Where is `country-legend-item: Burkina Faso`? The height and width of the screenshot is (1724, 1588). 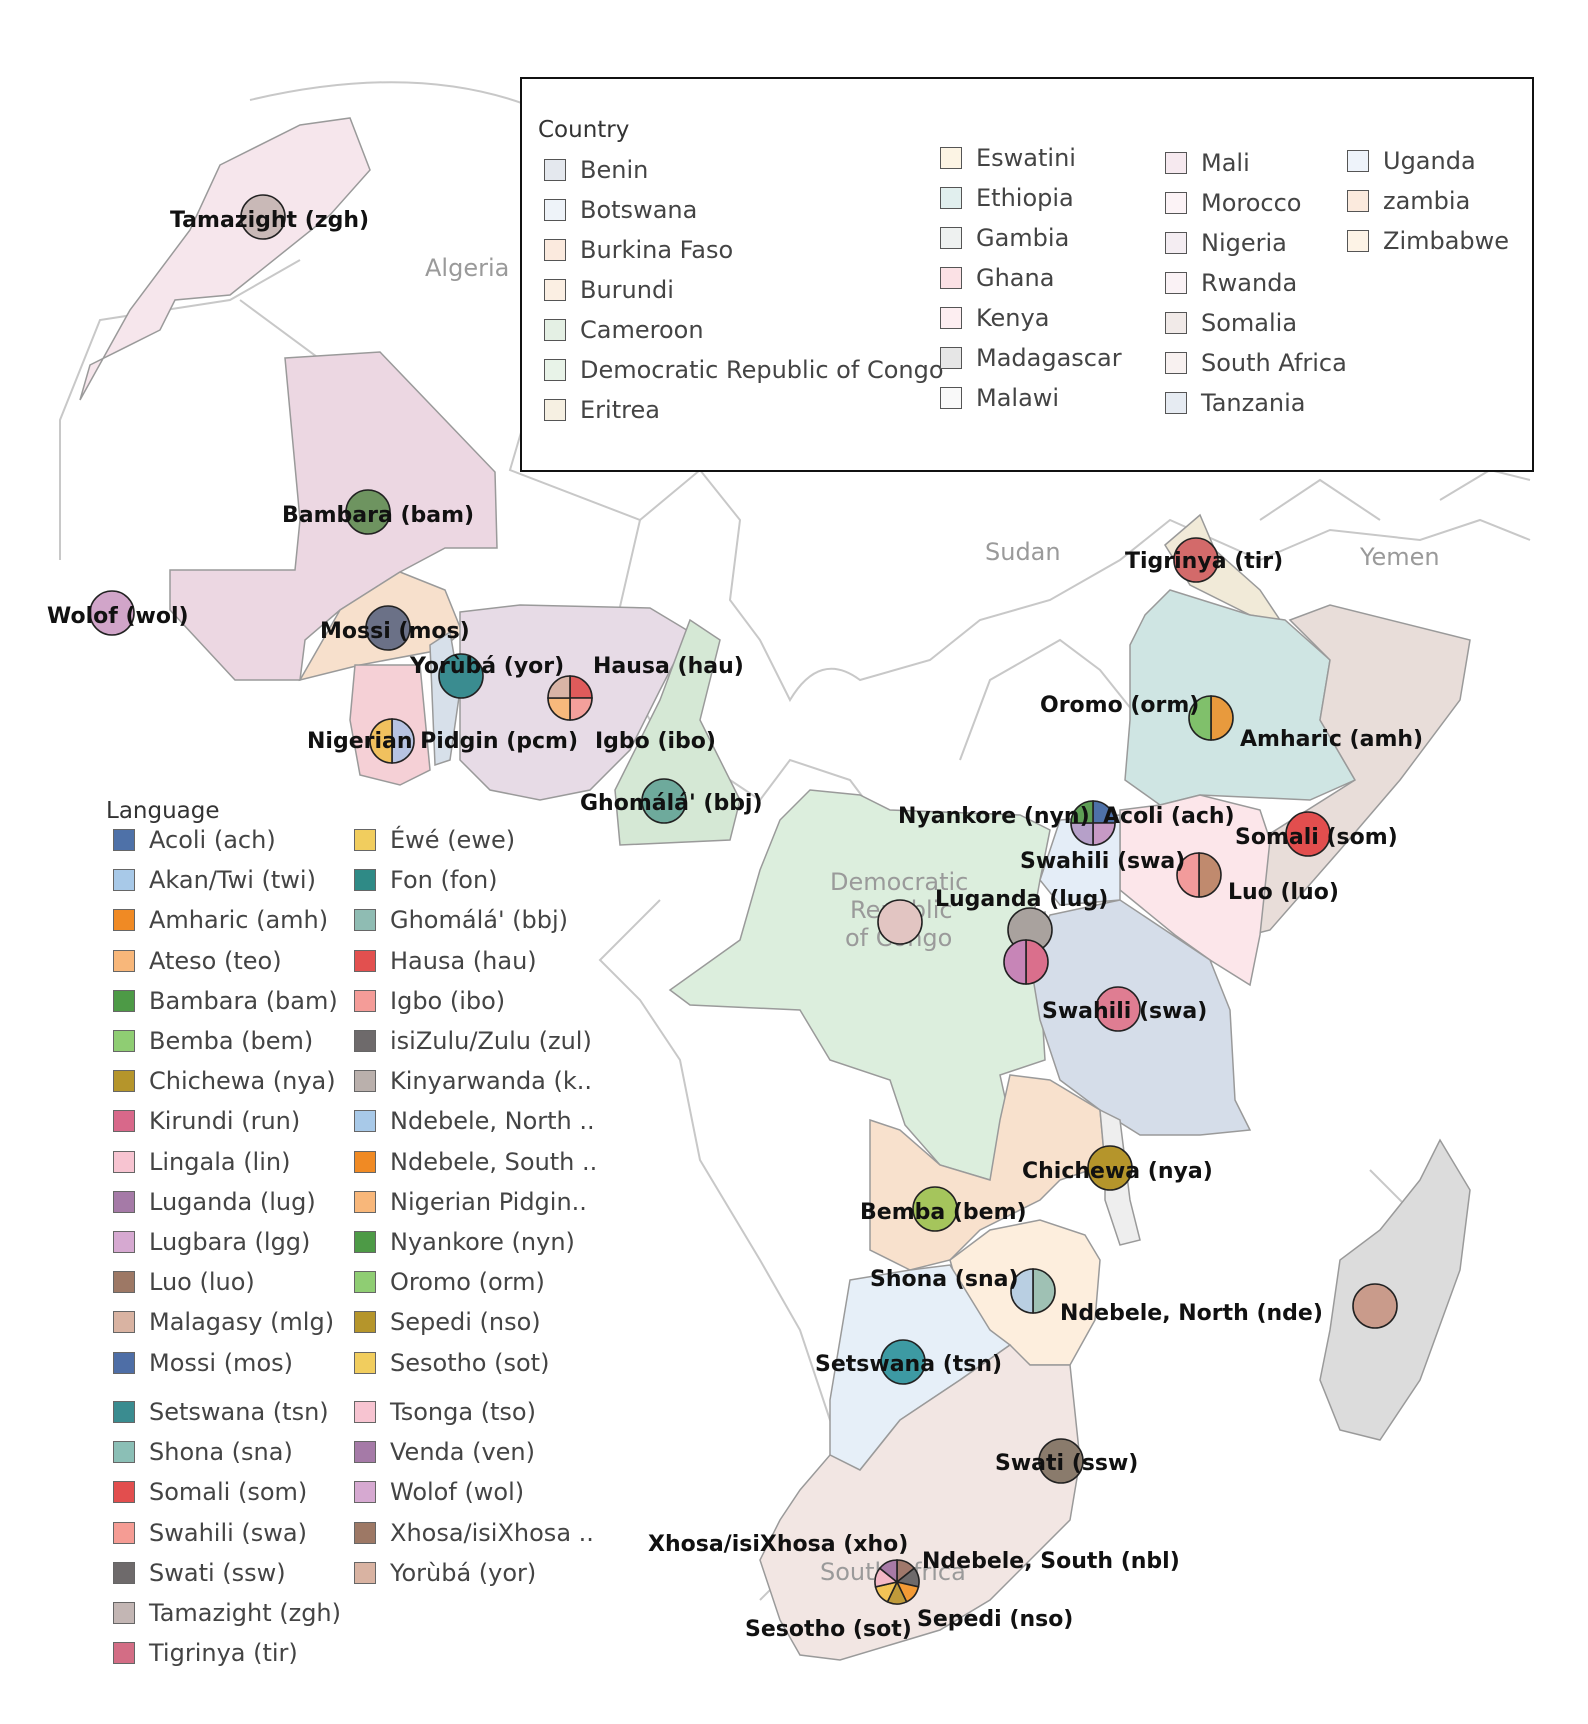 country-legend-item: Burkina Faso is located at coordinates (638, 250).